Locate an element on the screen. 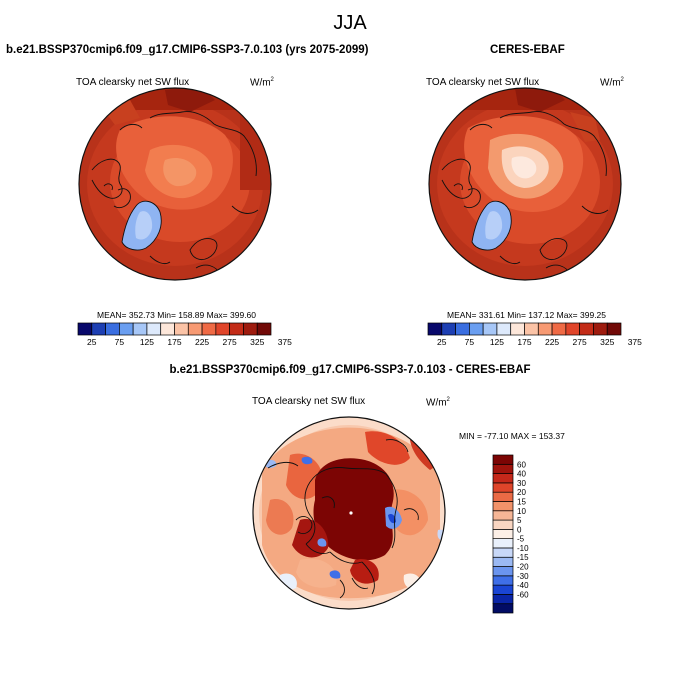 Image resolution: width=700 pixels, height=700 pixels. obs-units: W/m2 is located at coordinates (612, 83).